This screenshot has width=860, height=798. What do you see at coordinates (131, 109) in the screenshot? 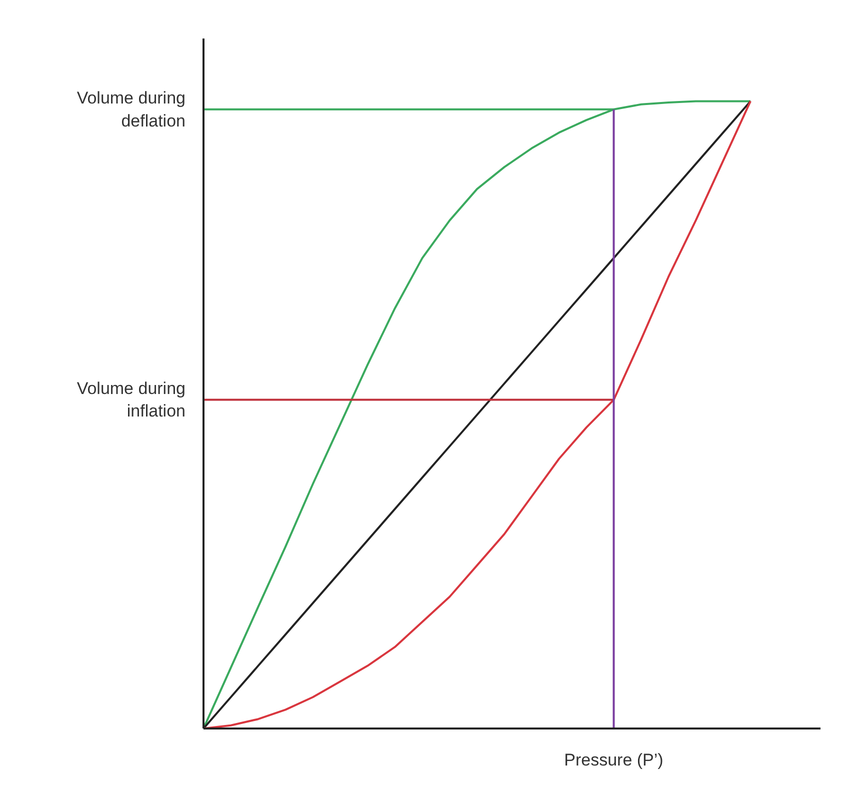
I see `ref-line-label: Volume during deflation` at bounding box center [131, 109].